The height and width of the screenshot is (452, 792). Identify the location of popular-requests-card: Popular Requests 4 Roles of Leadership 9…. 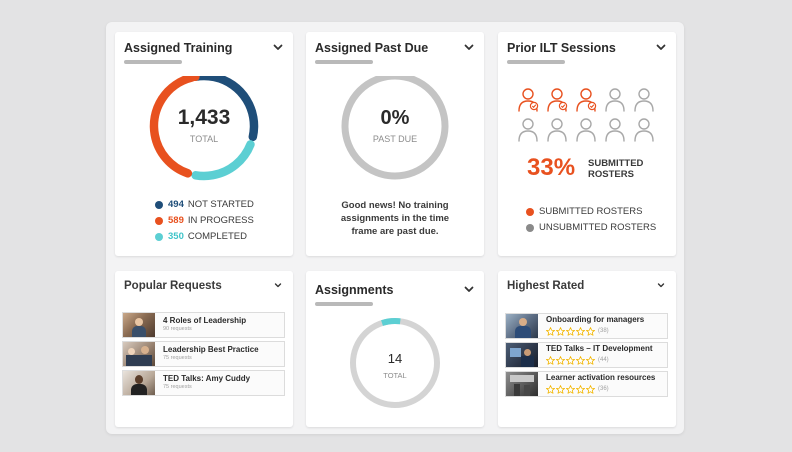
(204, 349).